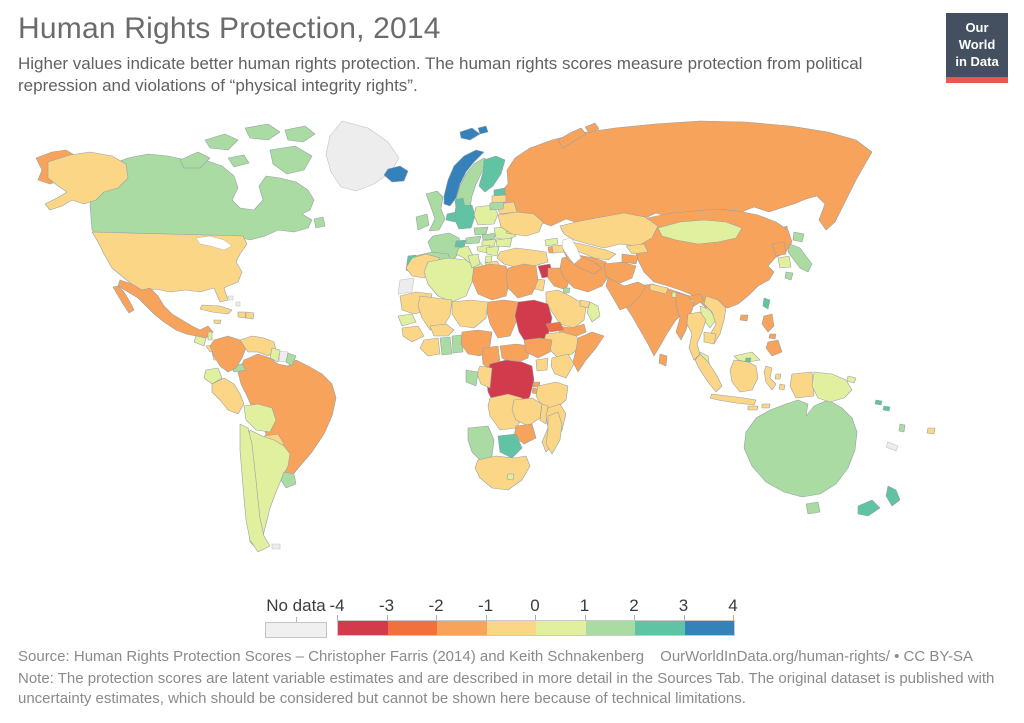 The height and width of the screenshot is (723, 1024). Describe the element at coordinates (210, 336) in the screenshot. I see `region-belize: Belize` at that location.